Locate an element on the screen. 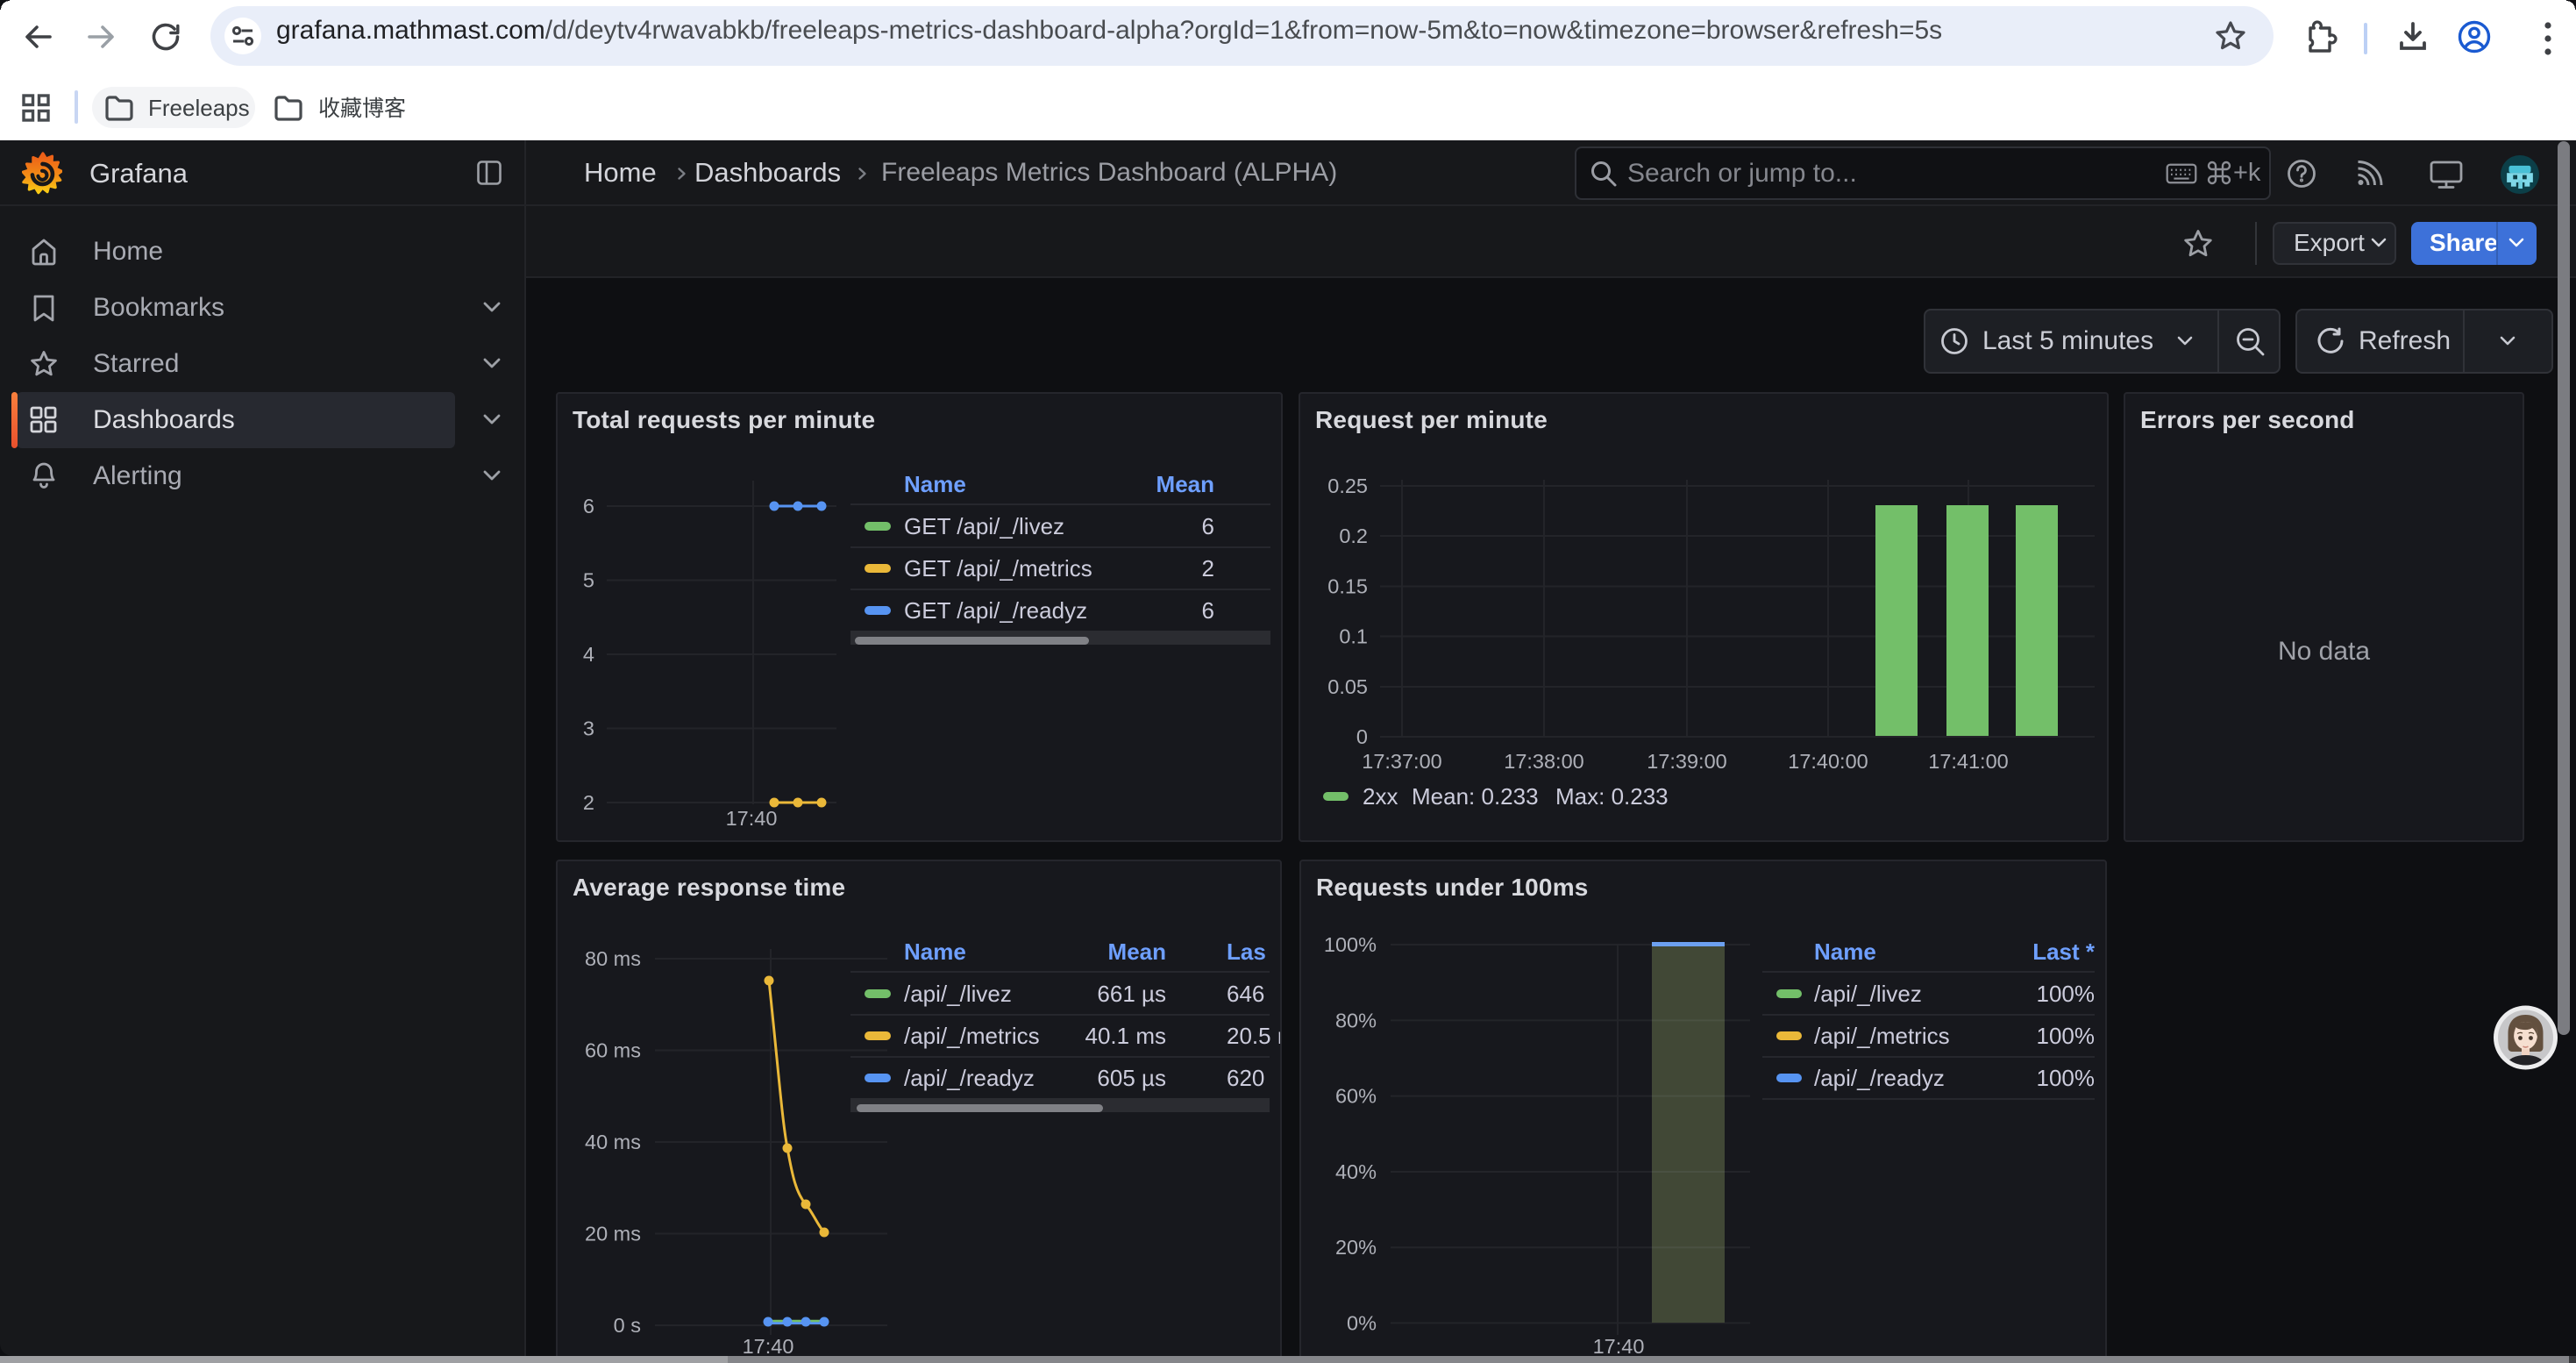  svg-text: 4 is located at coordinates (588, 654).